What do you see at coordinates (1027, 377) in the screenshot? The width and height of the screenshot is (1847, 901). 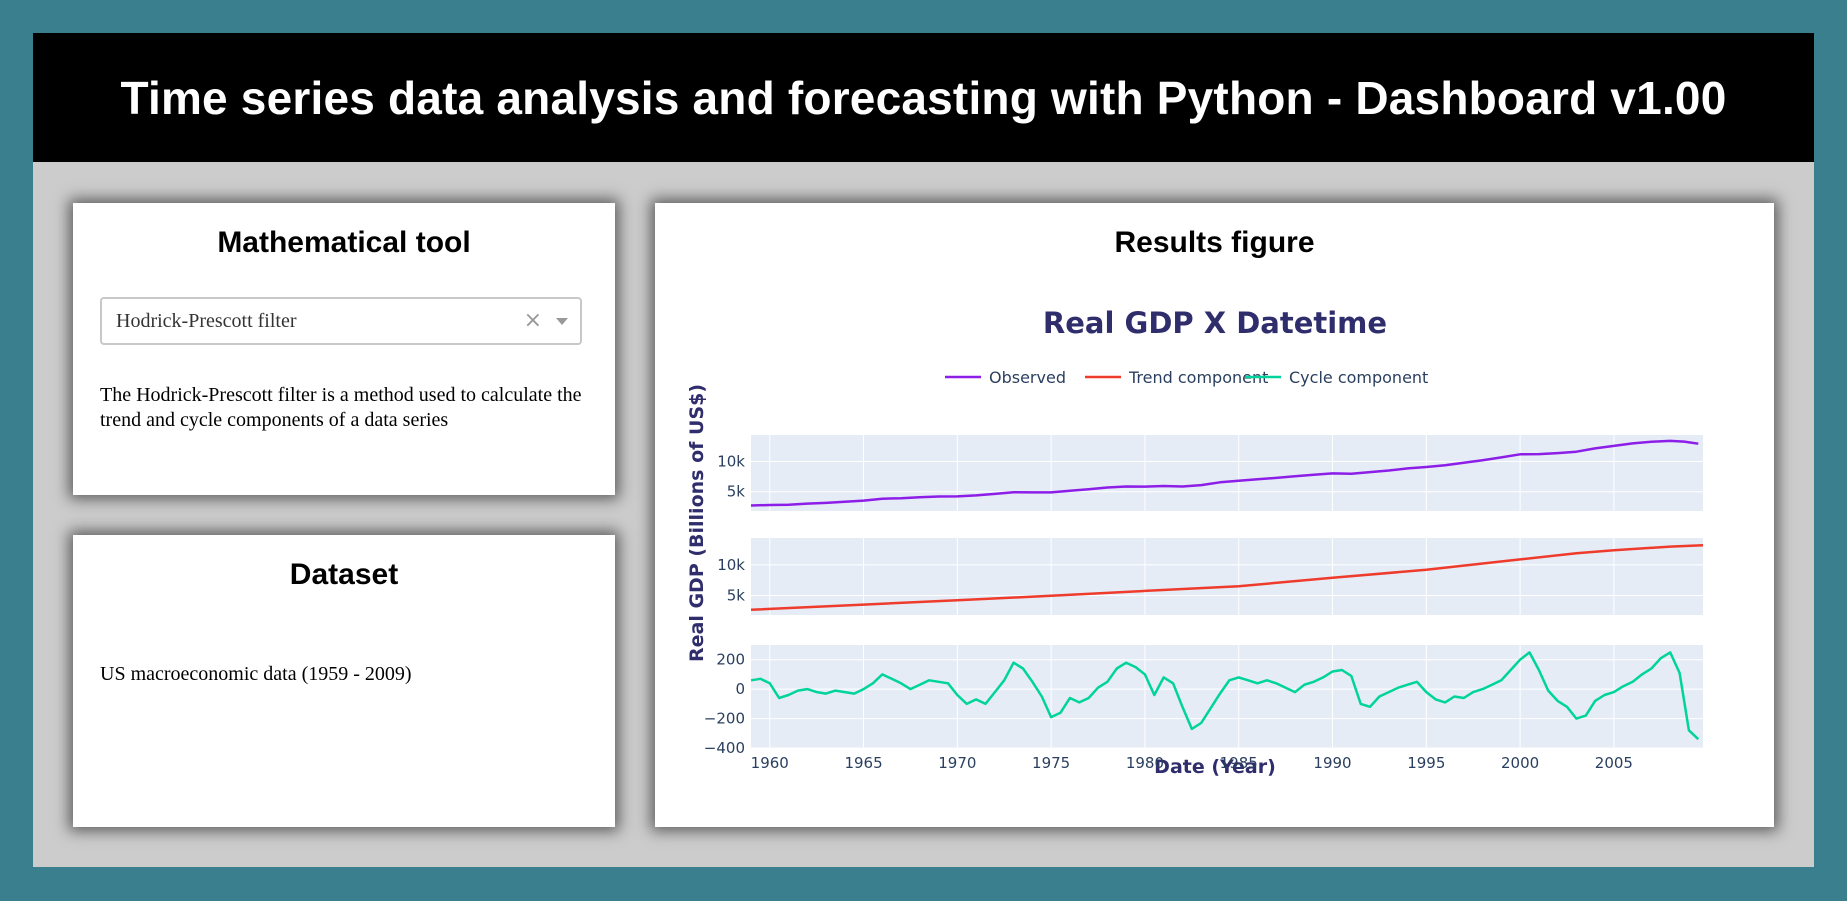 I see `legend-label-1: Observed` at bounding box center [1027, 377].